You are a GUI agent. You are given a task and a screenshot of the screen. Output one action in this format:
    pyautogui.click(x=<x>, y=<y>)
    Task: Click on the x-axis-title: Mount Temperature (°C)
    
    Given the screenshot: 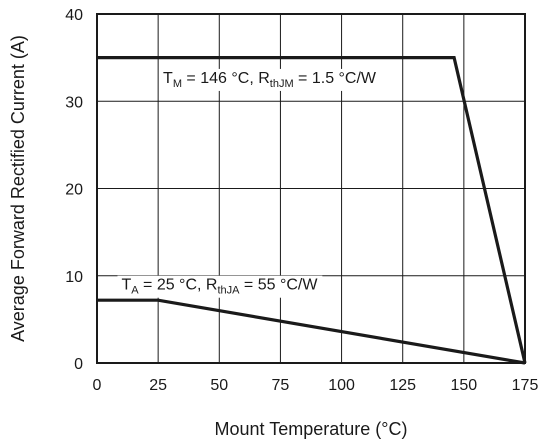 What is the action you would take?
    pyautogui.click(x=311, y=429)
    